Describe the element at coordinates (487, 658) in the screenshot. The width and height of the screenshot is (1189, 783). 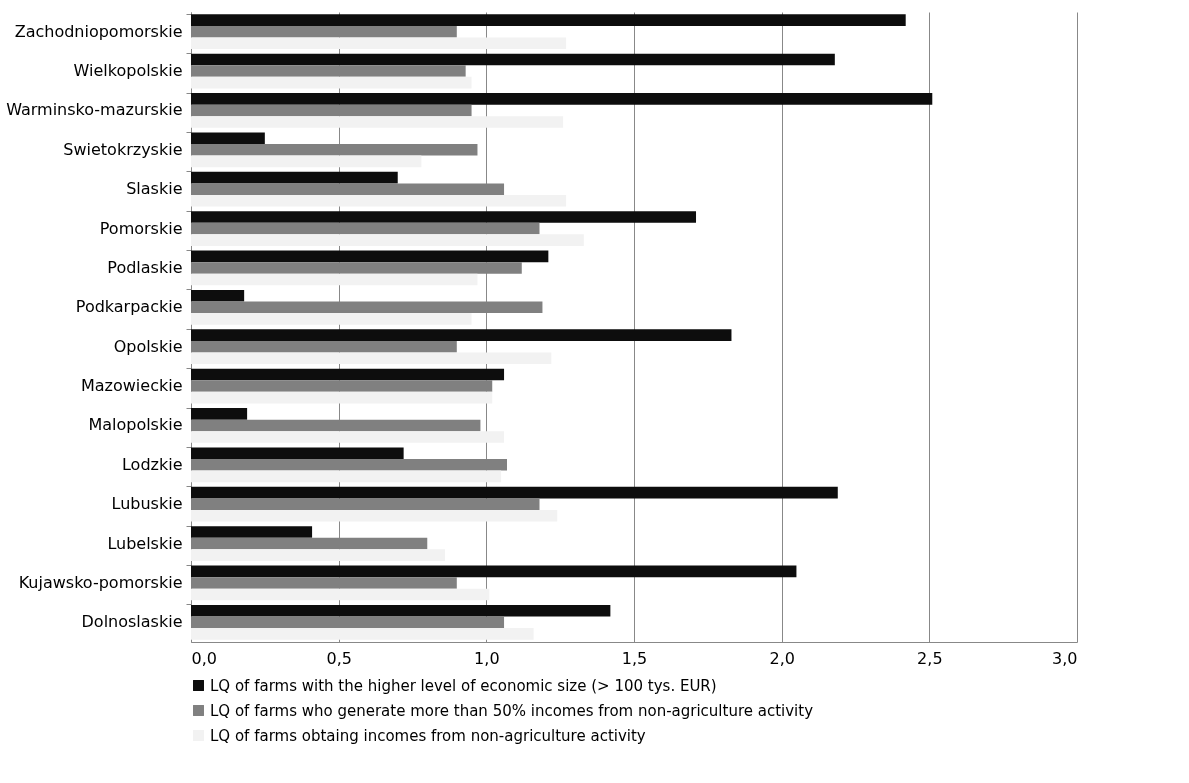
I see `x-tick-label: 1,0` at that location.